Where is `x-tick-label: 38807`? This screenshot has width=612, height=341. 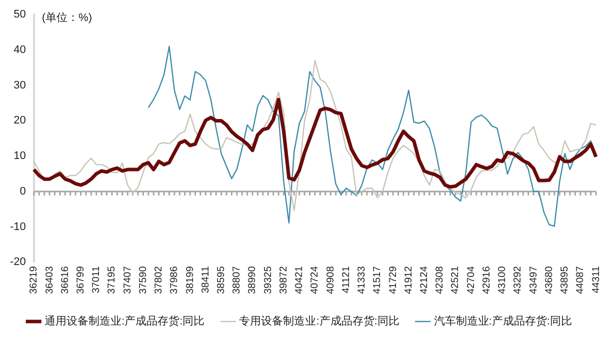 x-tick-label: 38807 is located at coordinates (237, 280).